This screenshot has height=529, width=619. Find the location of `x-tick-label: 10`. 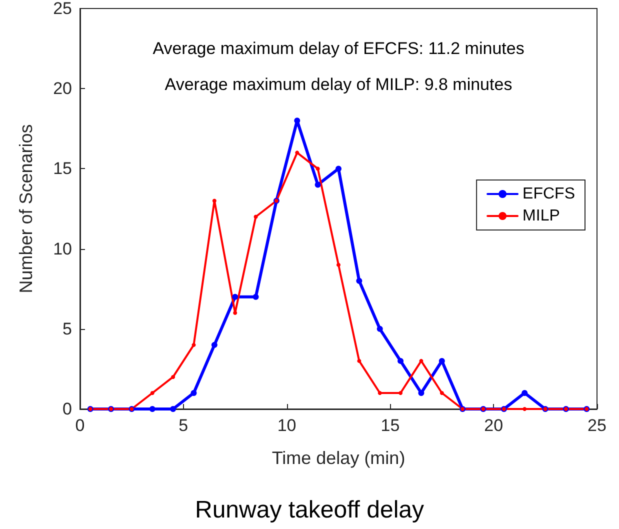

x-tick-label: 10 is located at coordinates (286, 425).